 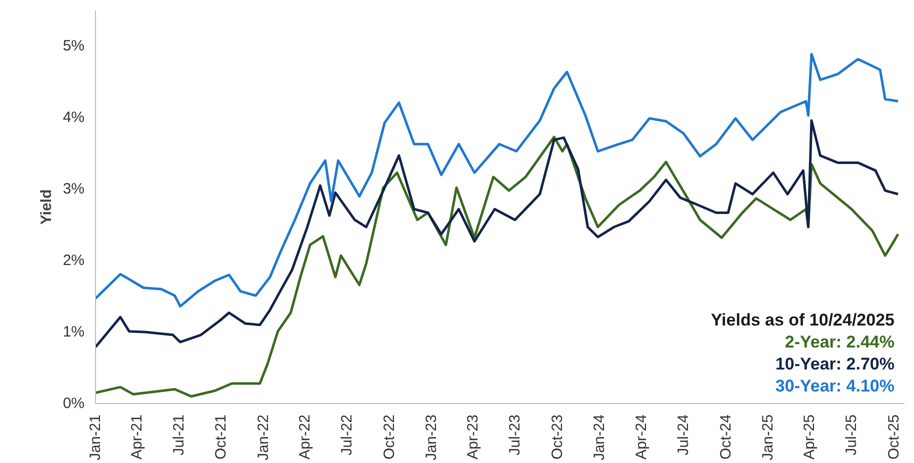 What do you see at coordinates (851, 435) in the screenshot?
I see `x-tick-label: Jul-25` at bounding box center [851, 435].